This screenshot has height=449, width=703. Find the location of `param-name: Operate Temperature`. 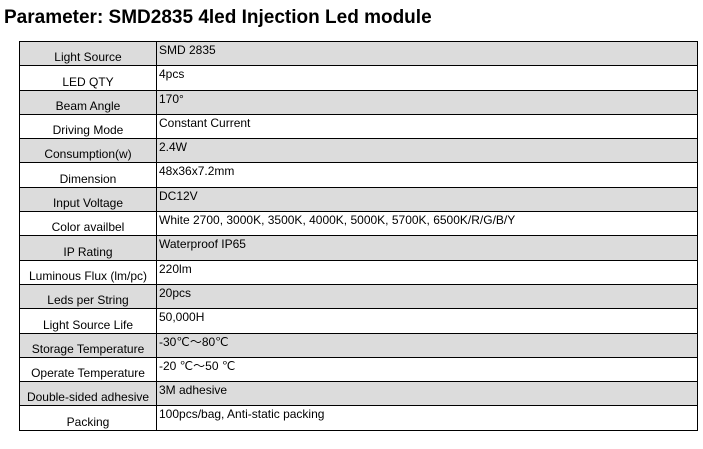

param-name: Operate Temperature is located at coordinates (88, 369).